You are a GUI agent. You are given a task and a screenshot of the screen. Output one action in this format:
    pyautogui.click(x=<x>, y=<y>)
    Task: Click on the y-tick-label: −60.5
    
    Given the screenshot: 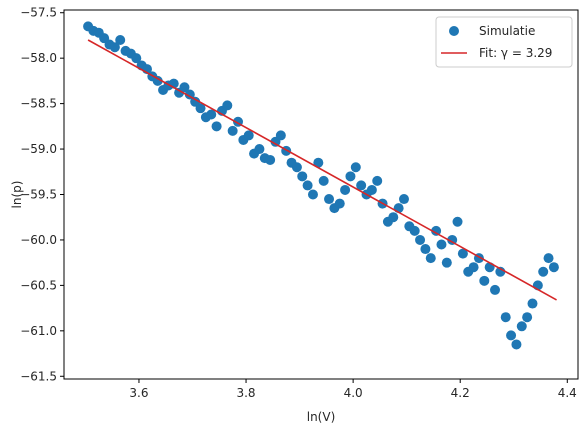 What is the action you would take?
    pyautogui.click(x=38, y=285)
    